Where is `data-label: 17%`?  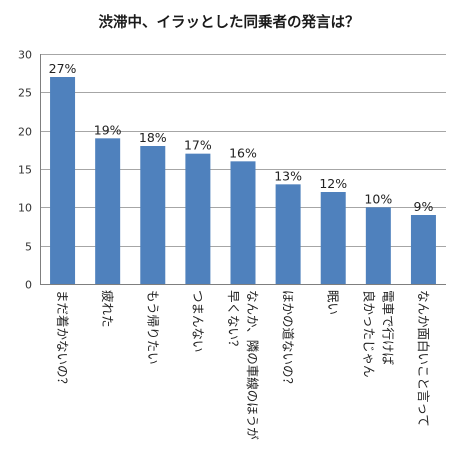 data-label: 17% is located at coordinates (198, 145).